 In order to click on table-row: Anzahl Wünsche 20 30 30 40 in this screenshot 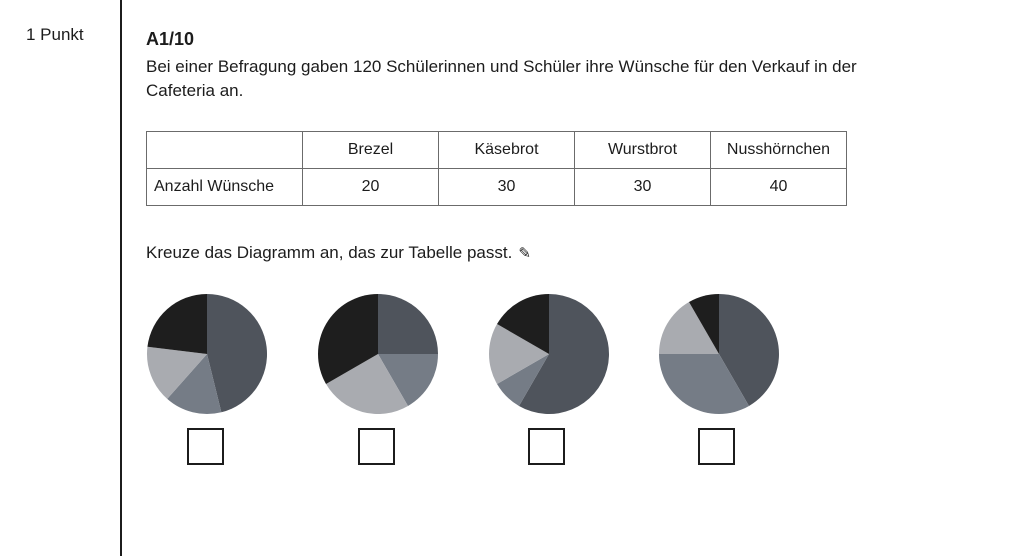, I will do `click(496, 187)`.